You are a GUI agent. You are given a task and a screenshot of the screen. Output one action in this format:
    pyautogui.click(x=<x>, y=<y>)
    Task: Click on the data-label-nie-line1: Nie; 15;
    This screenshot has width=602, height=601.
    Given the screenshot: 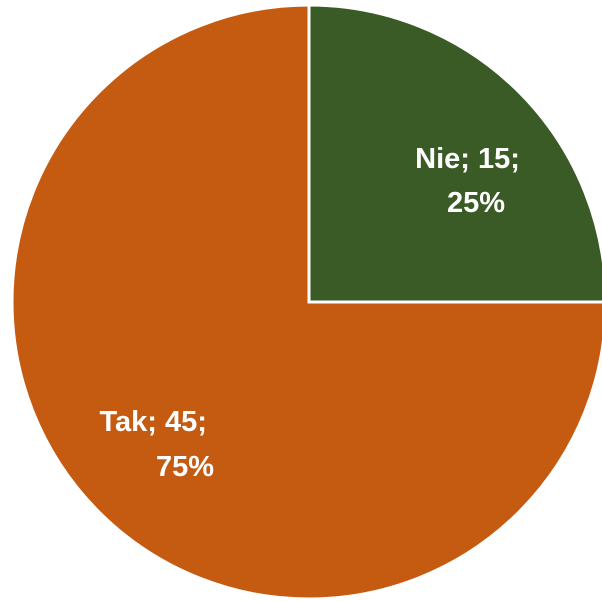 What is the action you would take?
    pyautogui.click(x=467, y=159)
    